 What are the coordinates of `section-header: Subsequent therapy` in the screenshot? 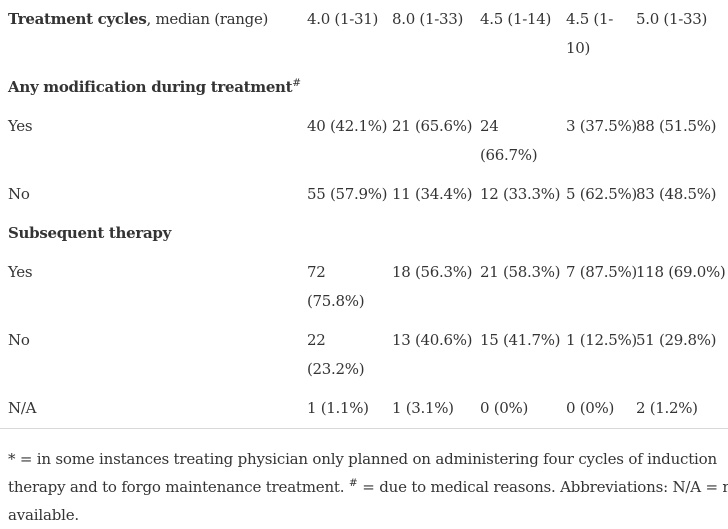 It's located at (364, 233).